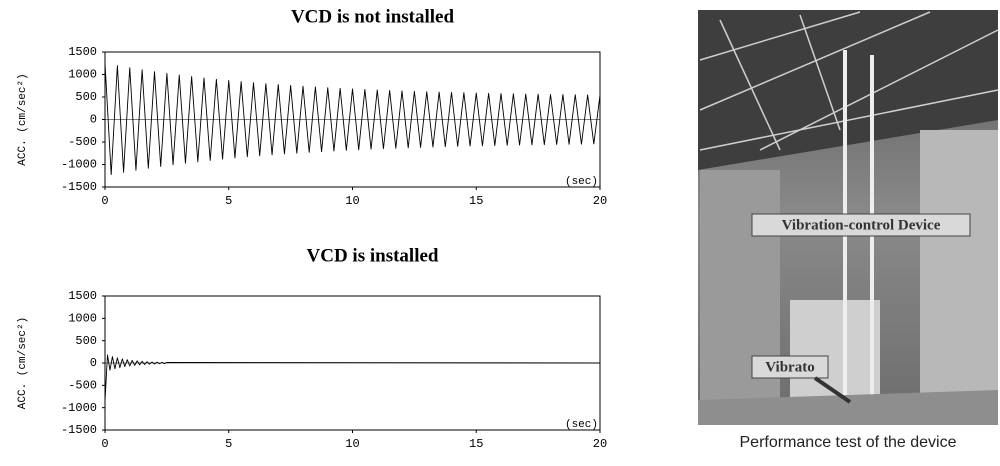 The image size is (1000, 466). I want to click on chart-title: VCD is installed, so click(373, 255).